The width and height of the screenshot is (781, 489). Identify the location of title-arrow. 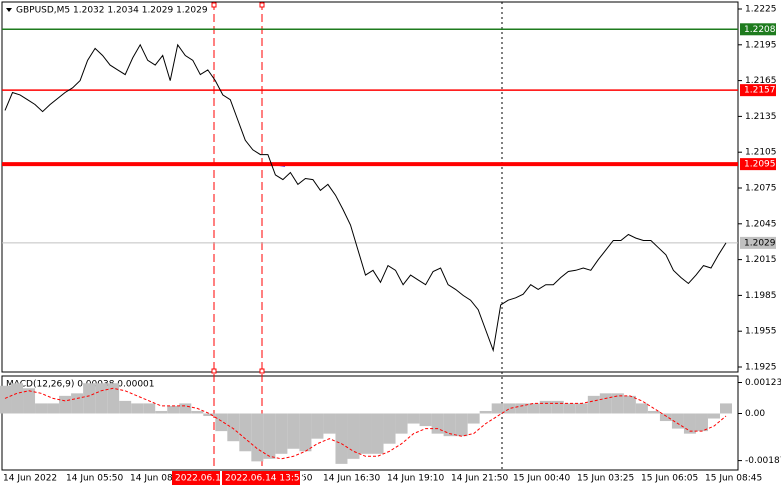
(9, 10).